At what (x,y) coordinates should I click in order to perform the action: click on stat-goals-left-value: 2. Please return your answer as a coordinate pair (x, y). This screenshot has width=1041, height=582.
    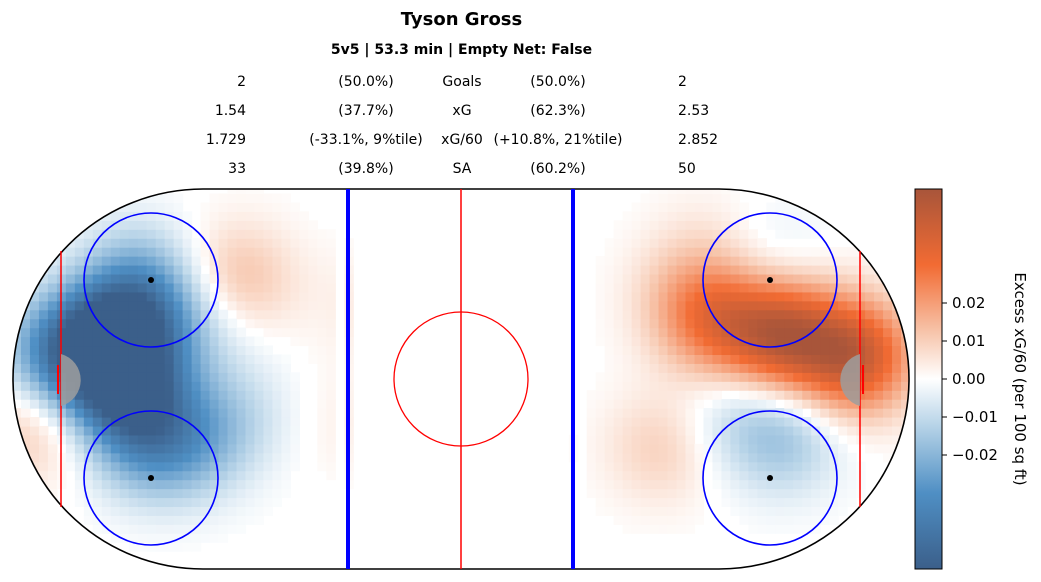
    Looking at the image, I should click on (241, 82).